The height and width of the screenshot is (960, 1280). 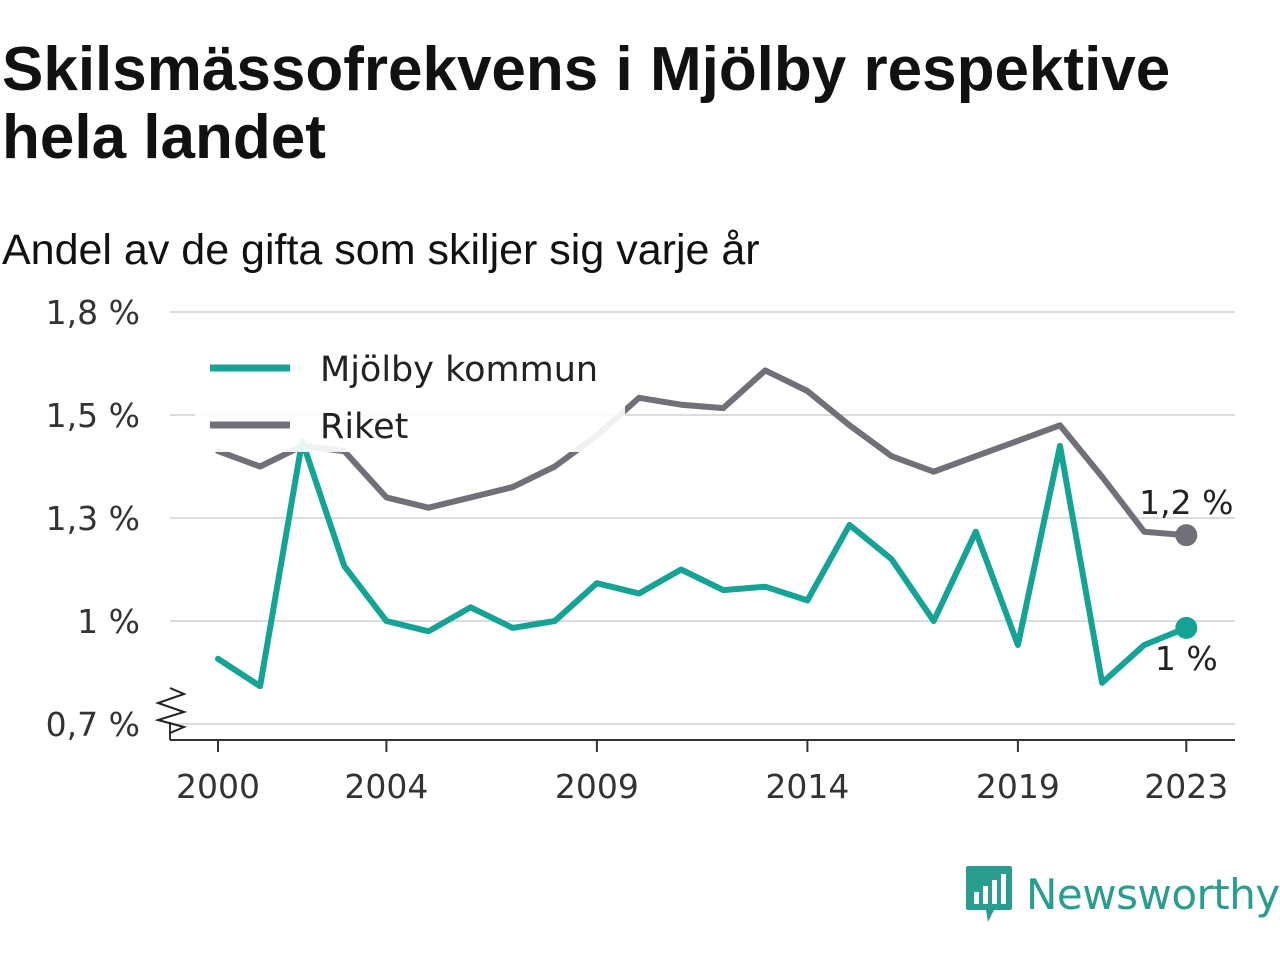 I want to click on y-tick-label: 1,3 %, so click(x=93, y=518).